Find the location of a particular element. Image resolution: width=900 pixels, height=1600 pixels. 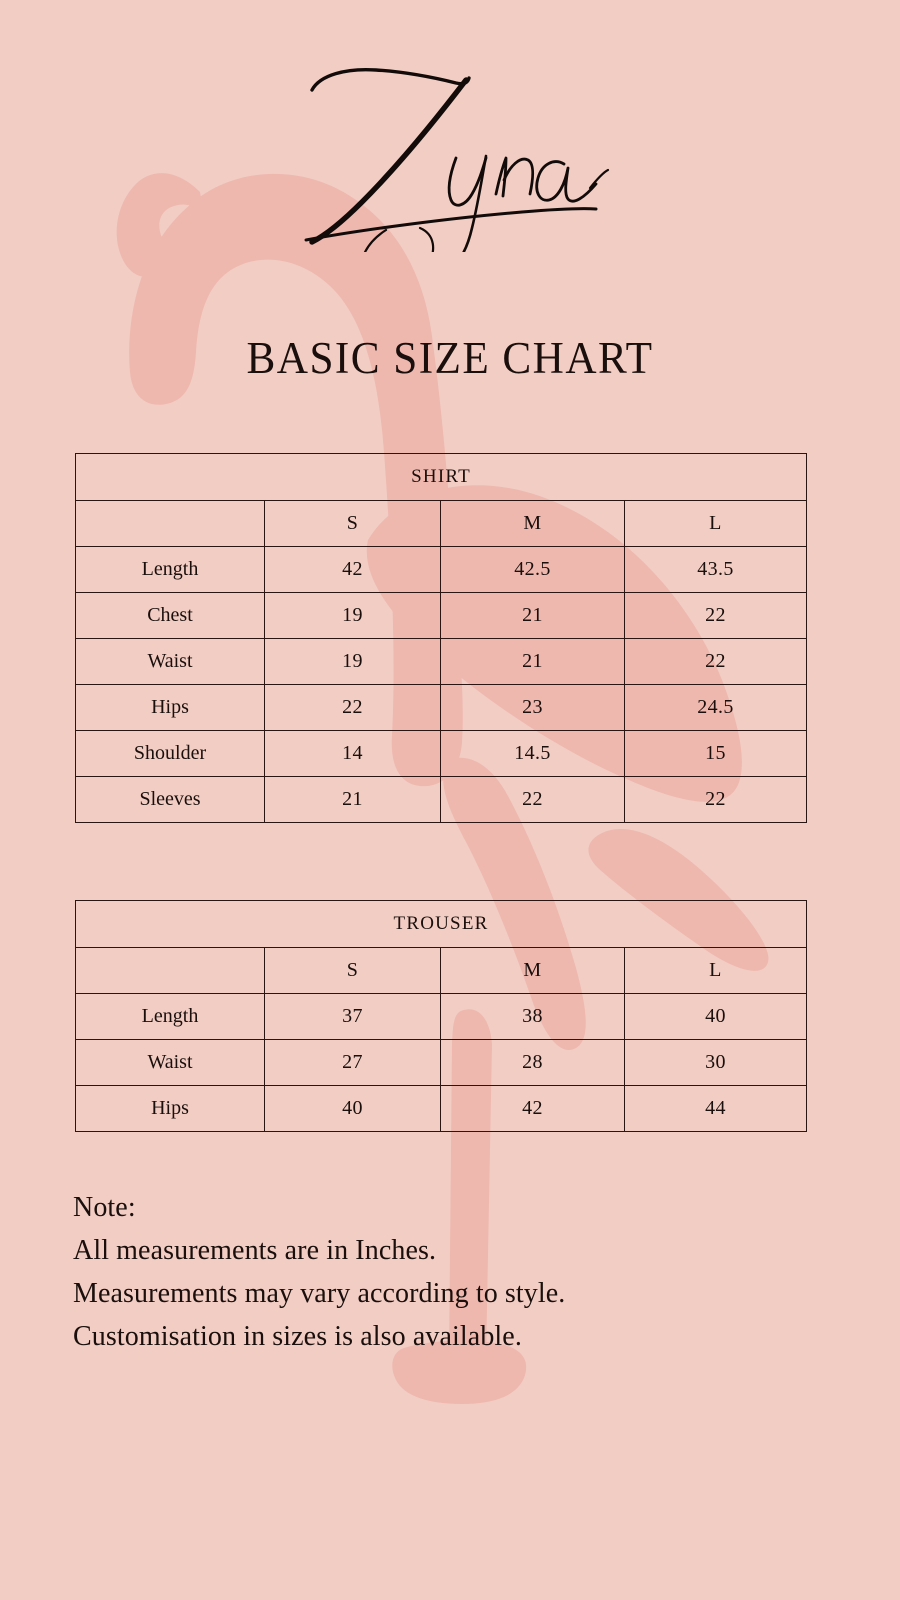

cell-s: 37 is located at coordinates (352, 1016).